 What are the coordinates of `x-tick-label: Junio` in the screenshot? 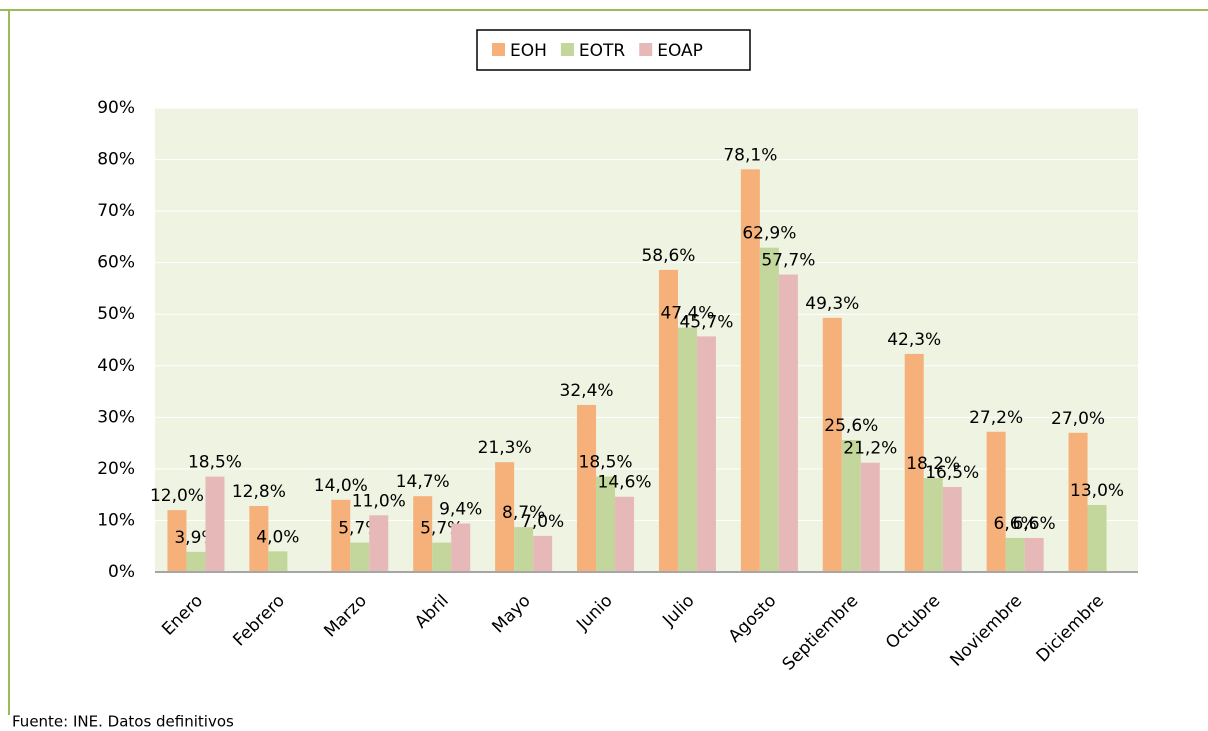 It's located at (594, 613).